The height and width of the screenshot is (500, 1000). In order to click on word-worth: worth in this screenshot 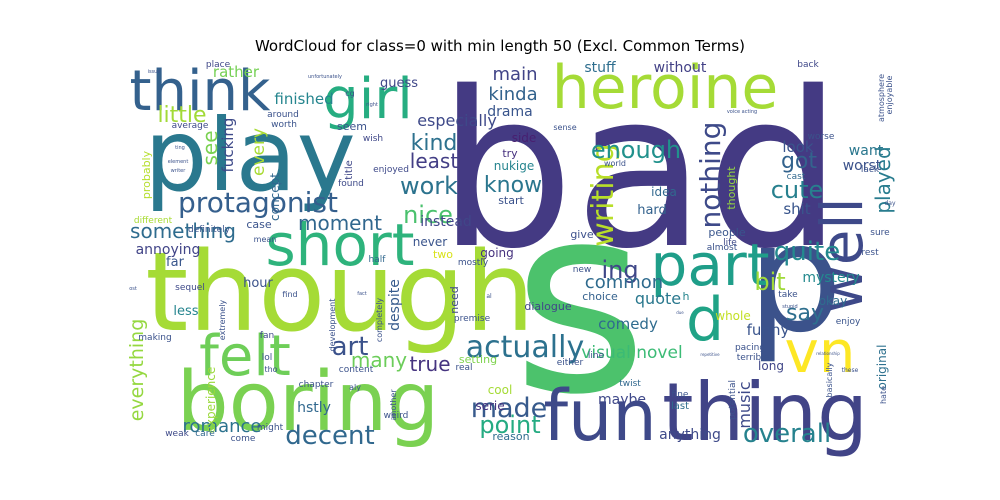, I will do `click(284, 125)`.